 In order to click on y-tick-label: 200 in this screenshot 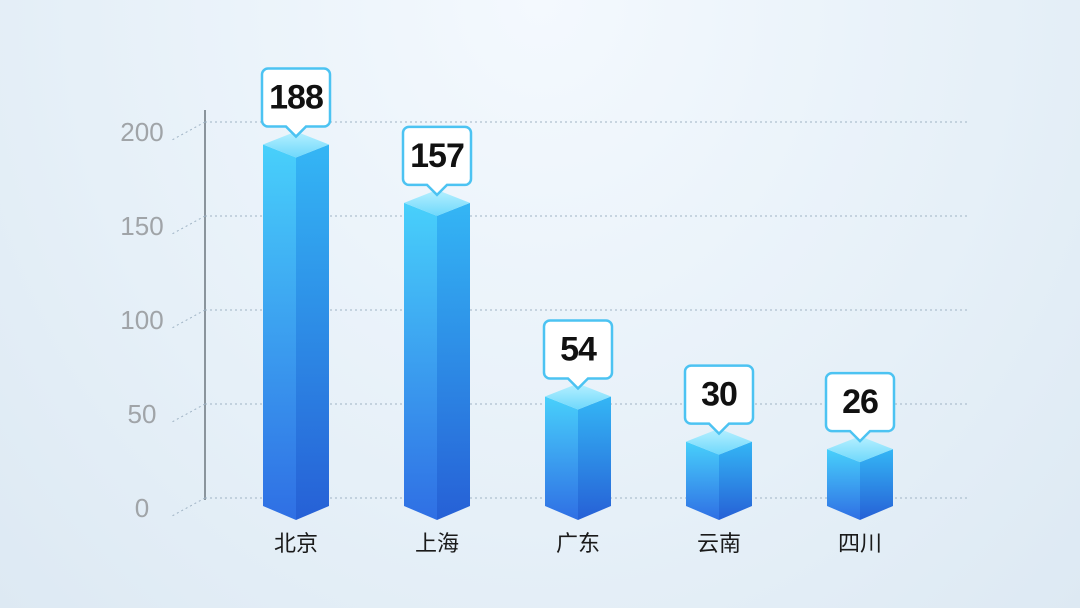, I will do `click(141, 132)`.